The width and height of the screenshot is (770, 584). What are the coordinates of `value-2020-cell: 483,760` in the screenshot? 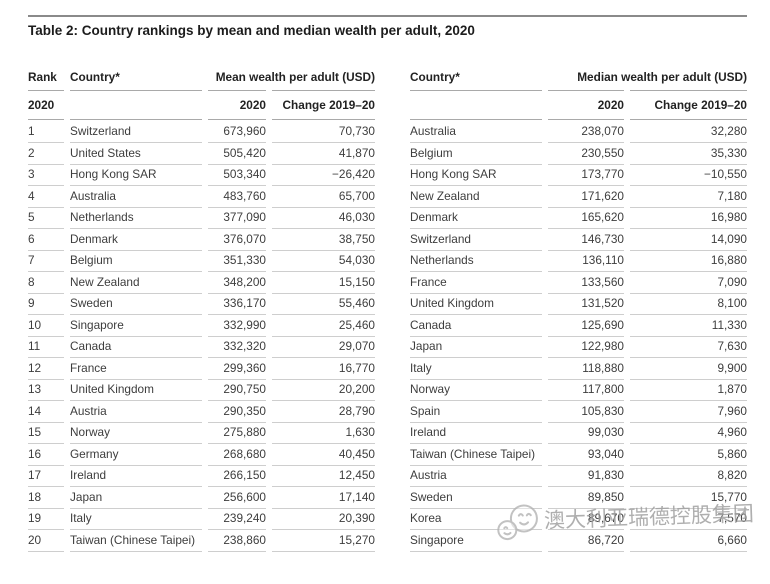 It's located at (237, 197).